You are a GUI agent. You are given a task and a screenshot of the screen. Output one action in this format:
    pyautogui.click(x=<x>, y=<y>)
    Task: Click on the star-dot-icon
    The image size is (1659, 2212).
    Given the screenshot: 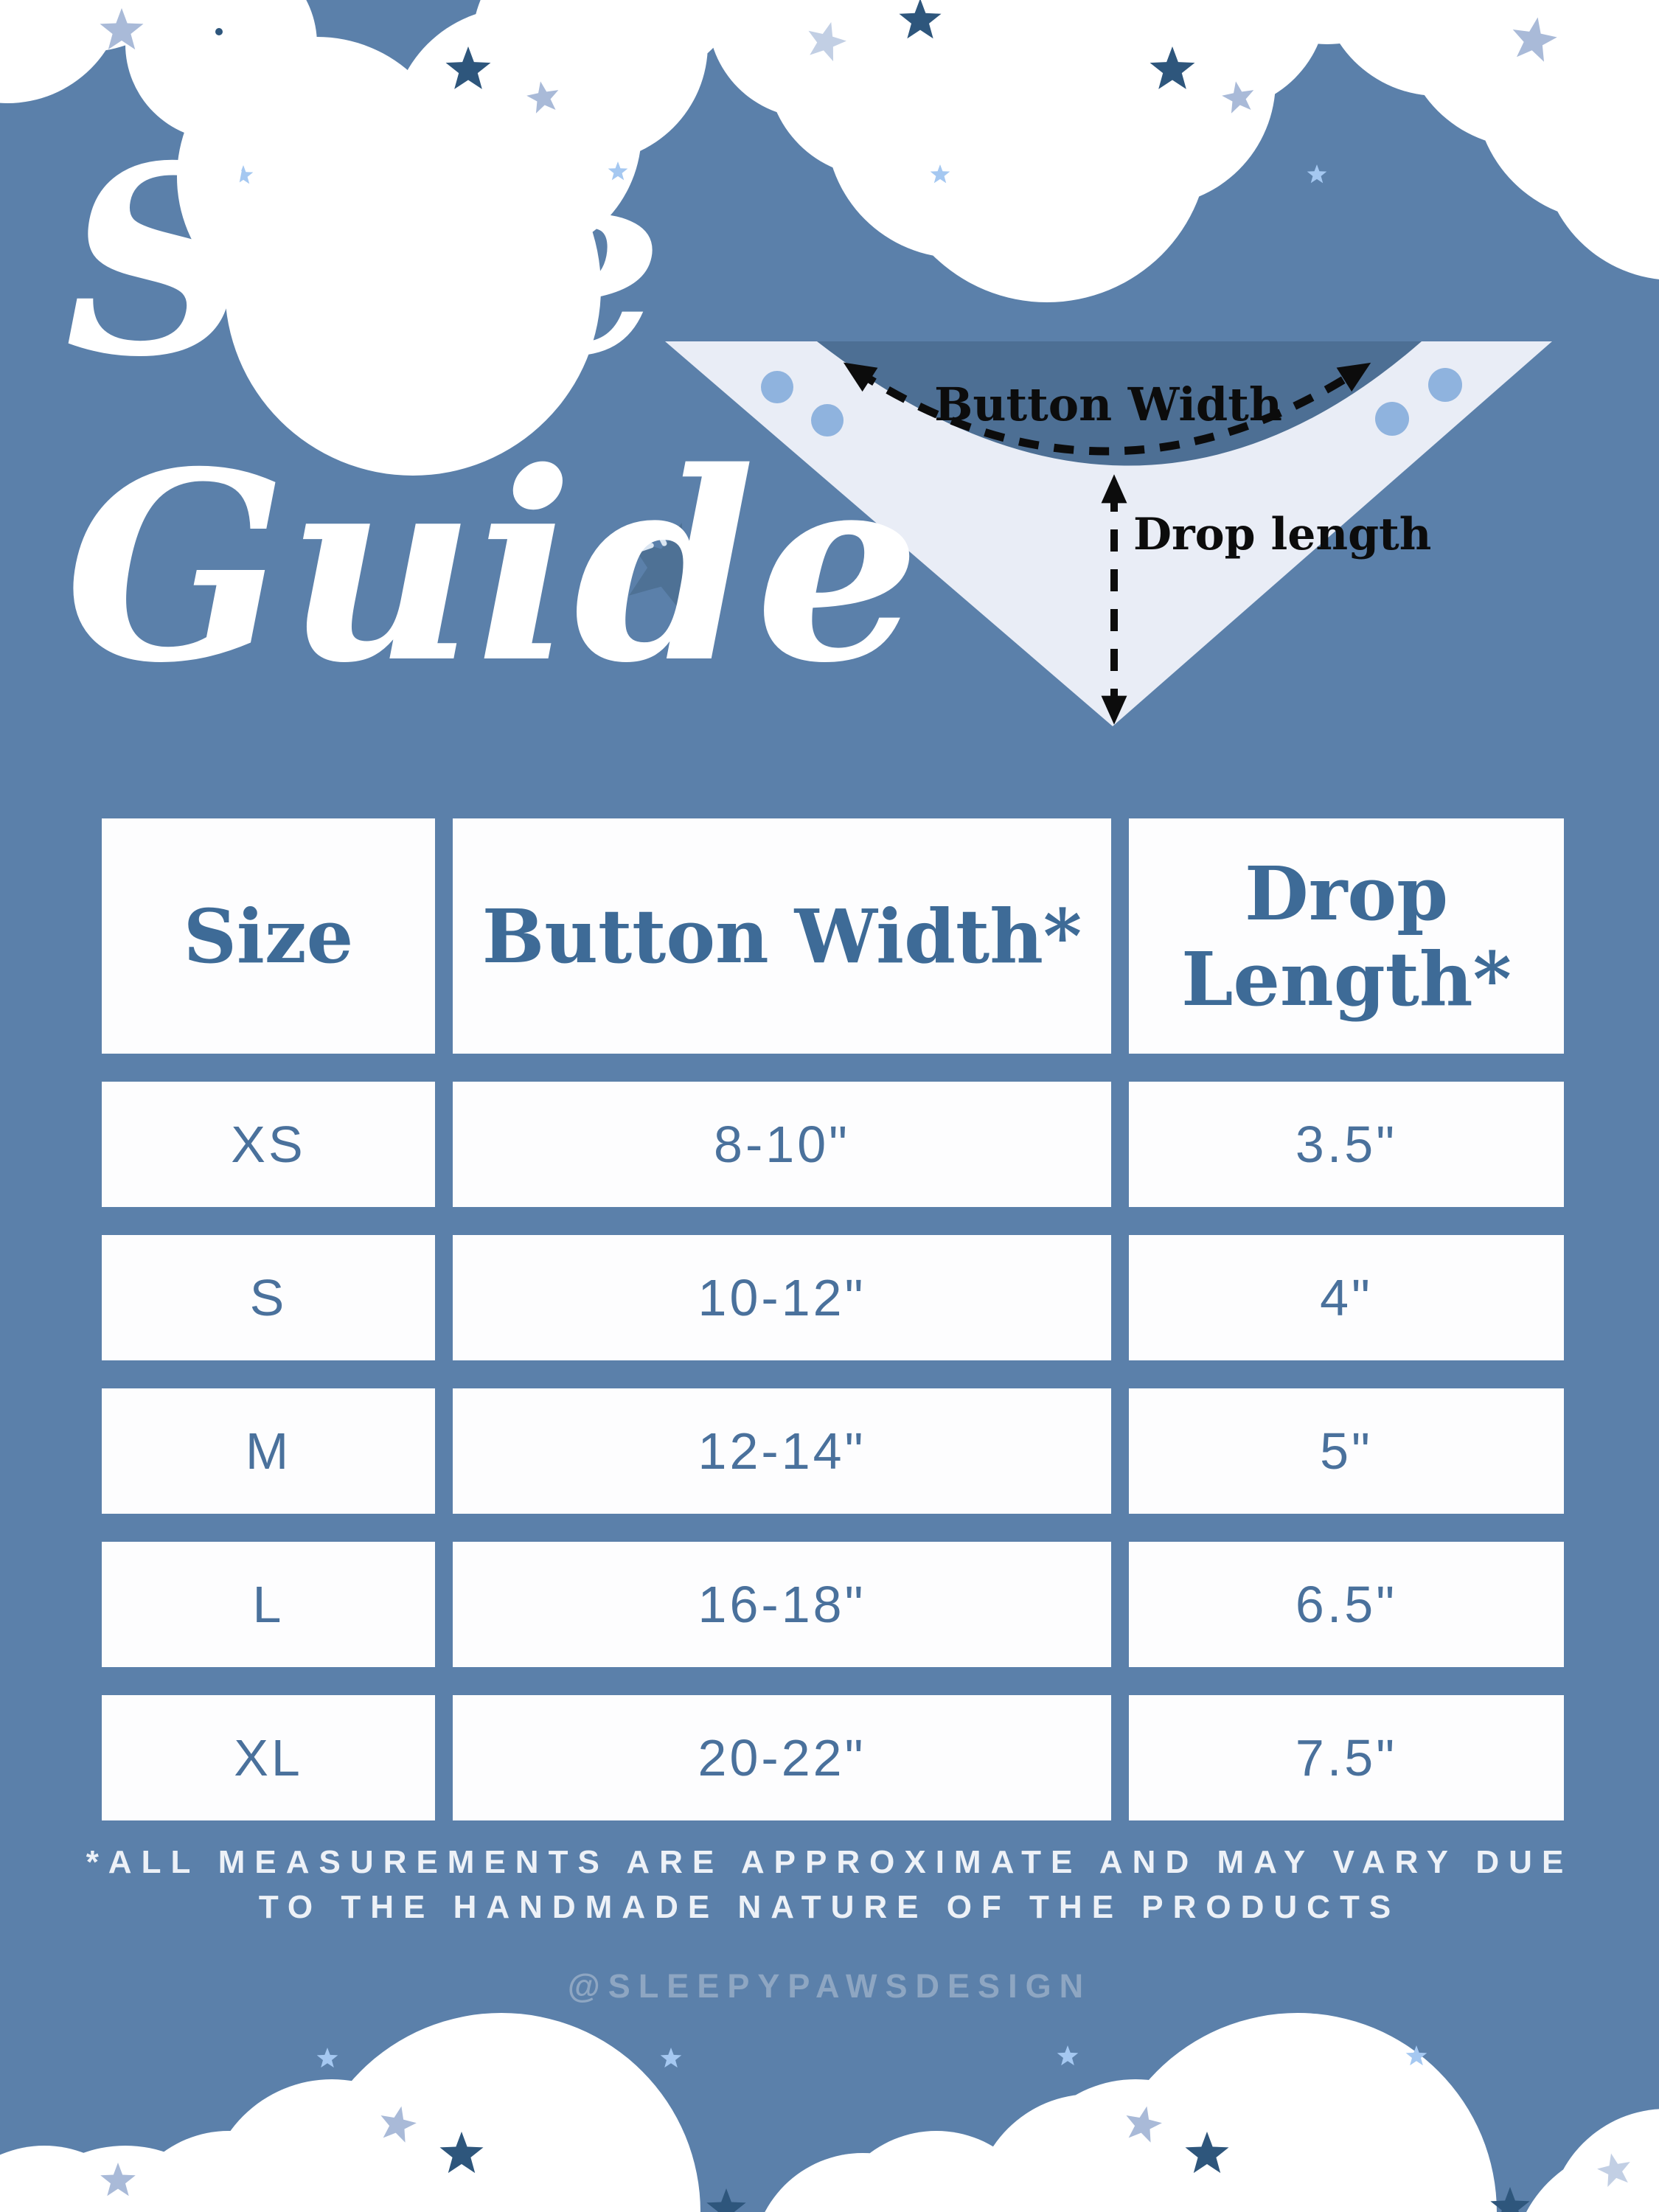 What is the action you would take?
    pyautogui.click(x=219, y=31)
    